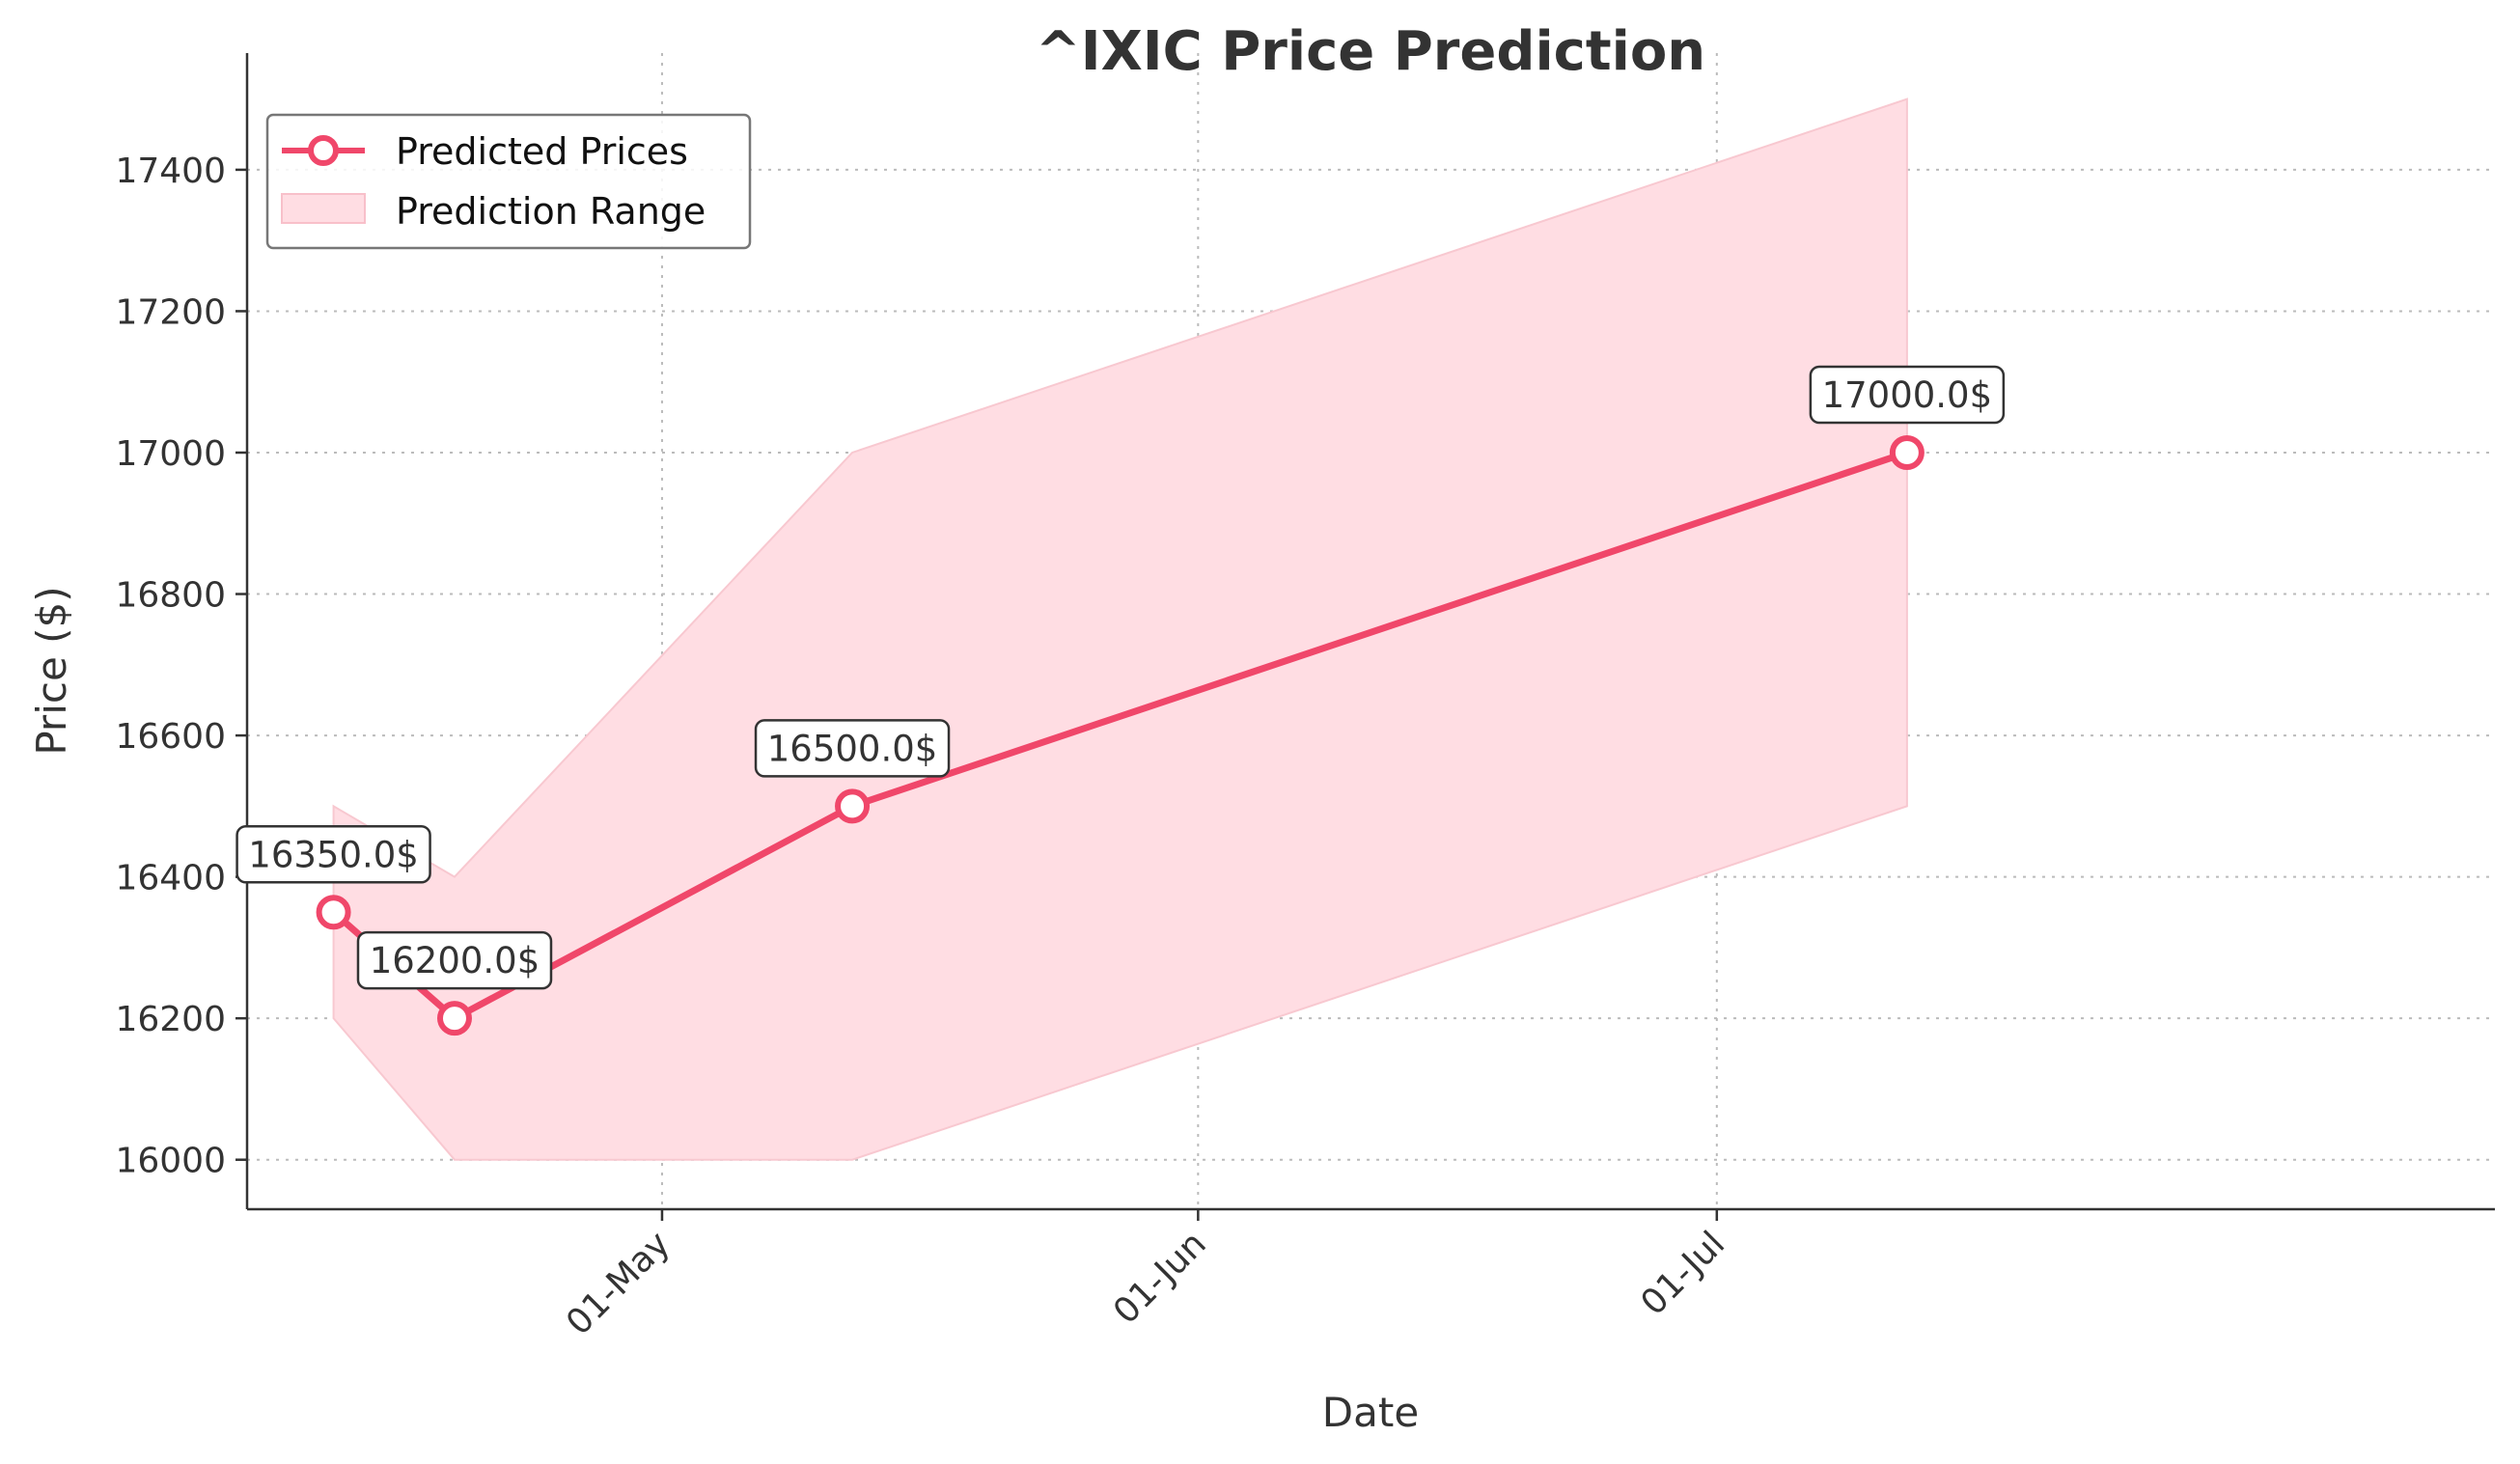 Image resolution: width=2520 pixels, height=1464 pixels. I want to click on data-label-group: 16500.0$, so click(852, 748).